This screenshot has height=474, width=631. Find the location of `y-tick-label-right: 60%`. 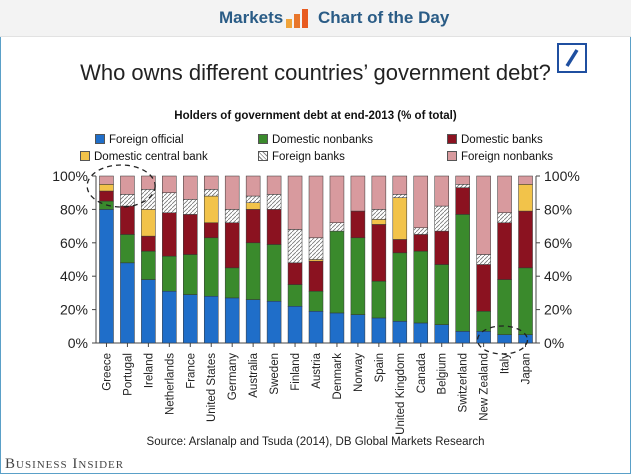

y-tick-label-right: 60% is located at coordinates (558, 243).